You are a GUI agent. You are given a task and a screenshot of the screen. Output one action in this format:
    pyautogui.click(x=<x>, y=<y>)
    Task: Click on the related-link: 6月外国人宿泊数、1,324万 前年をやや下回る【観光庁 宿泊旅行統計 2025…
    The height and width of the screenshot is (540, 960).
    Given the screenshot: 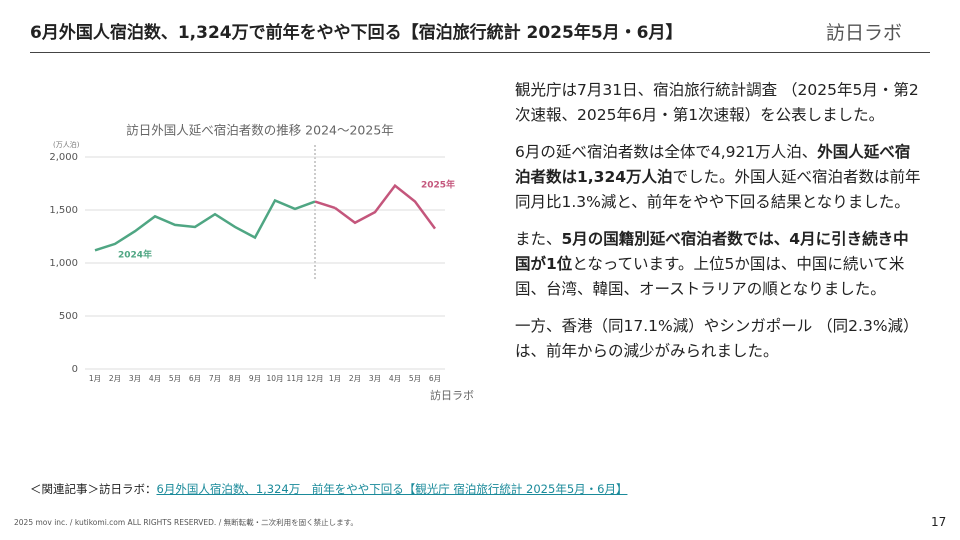 What is the action you would take?
    pyautogui.click(x=392, y=489)
    